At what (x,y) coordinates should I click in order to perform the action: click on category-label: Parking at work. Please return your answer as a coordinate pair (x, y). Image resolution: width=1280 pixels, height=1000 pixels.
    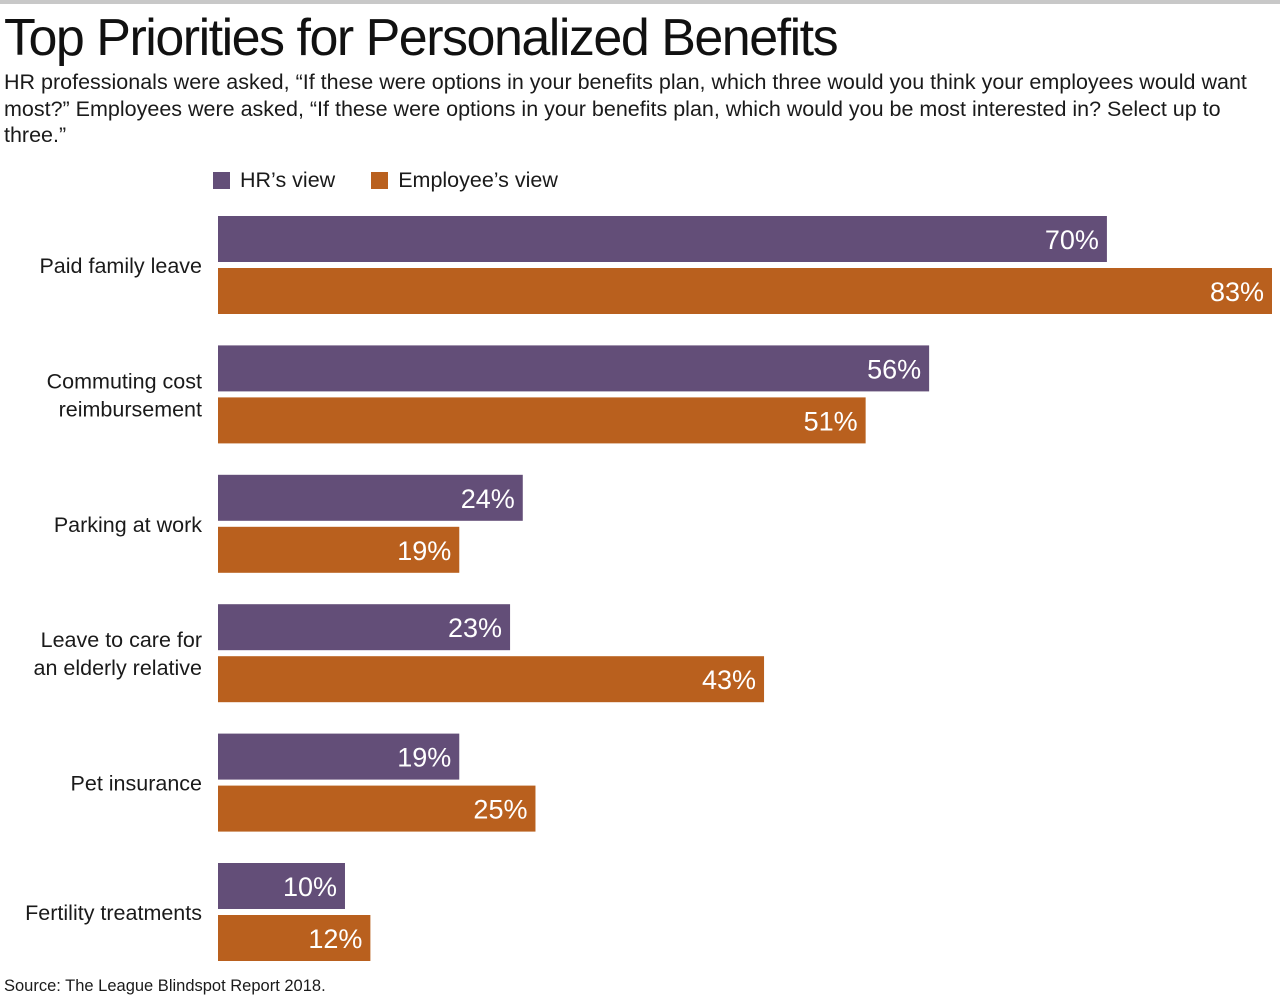
    Looking at the image, I should click on (128, 525).